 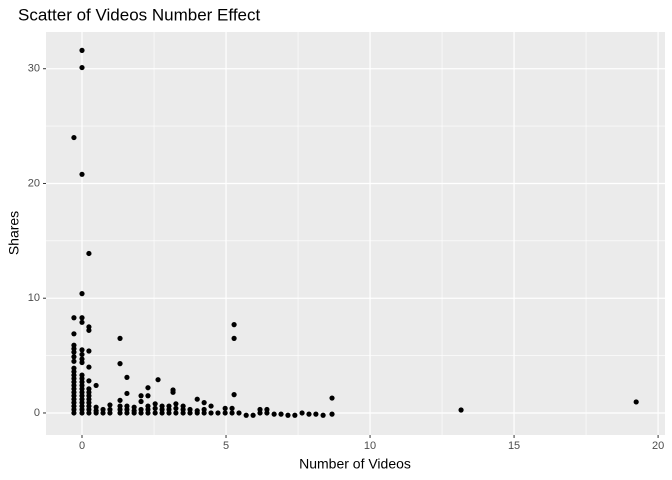 What do you see at coordinates (14, 233) in the screenshot?
I see `y-axis-label: Shares` at bounding box center [14, 233].